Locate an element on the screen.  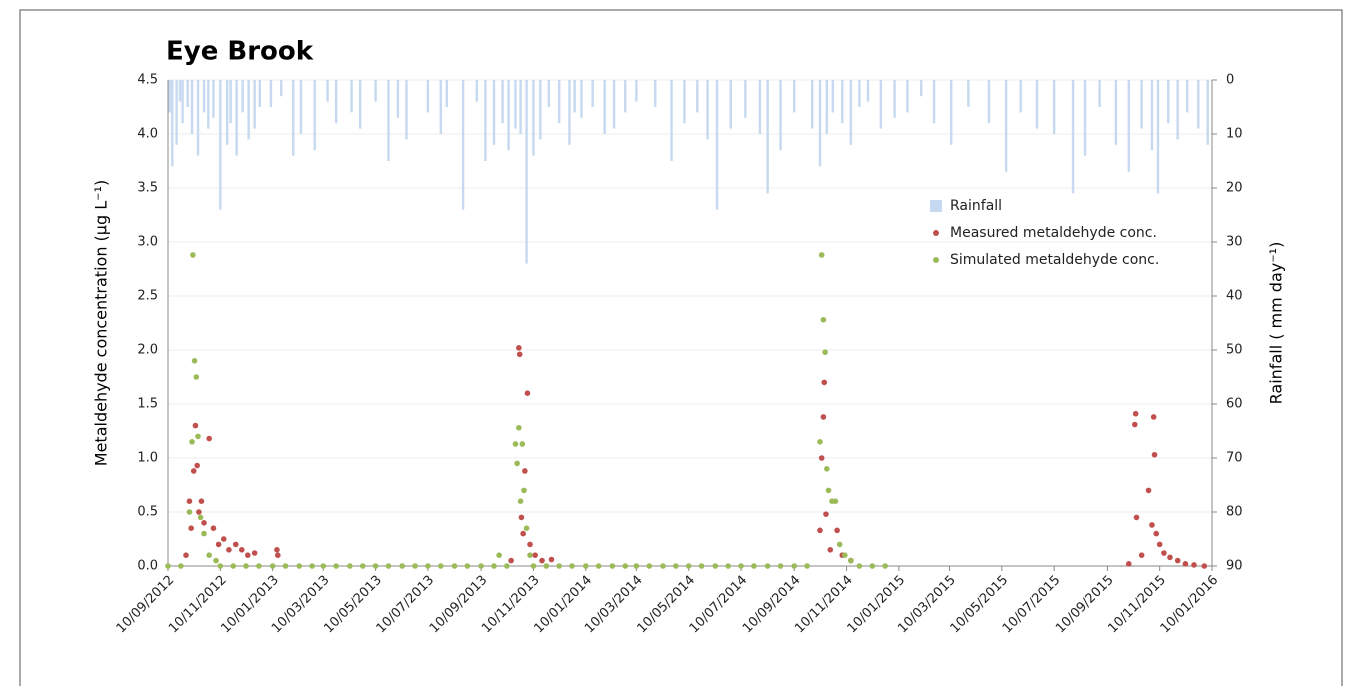
legend-label: Measured metaldehyde conc. is located at coordinates (1053, 233).